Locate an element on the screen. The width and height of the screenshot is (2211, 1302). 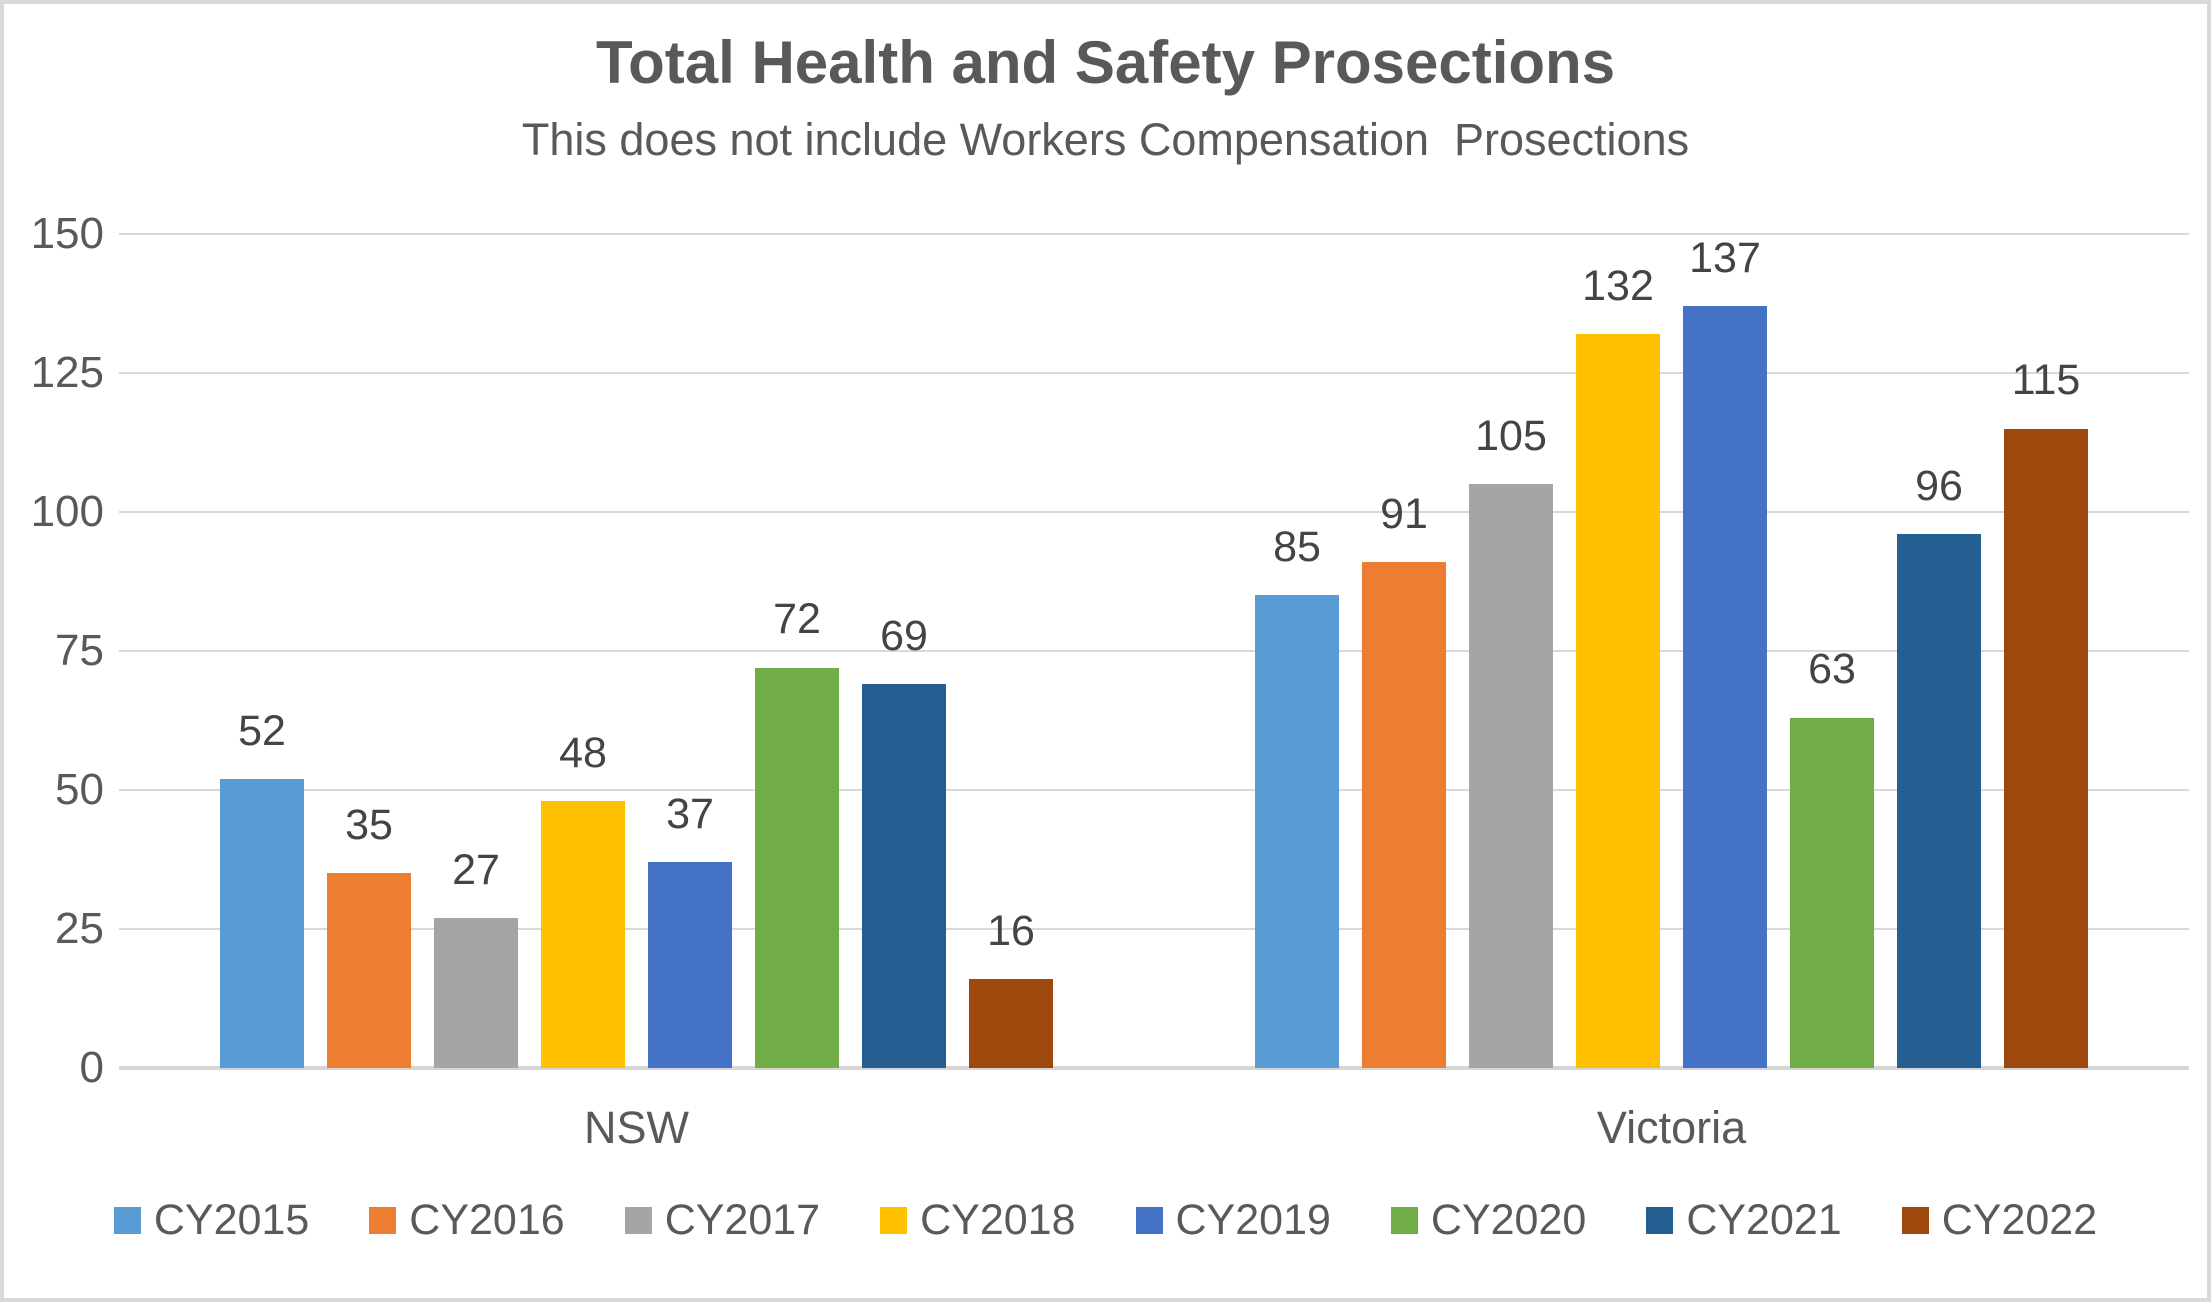
legend-label-cy2017: CY2017 is located at coordinates (742, 1220).